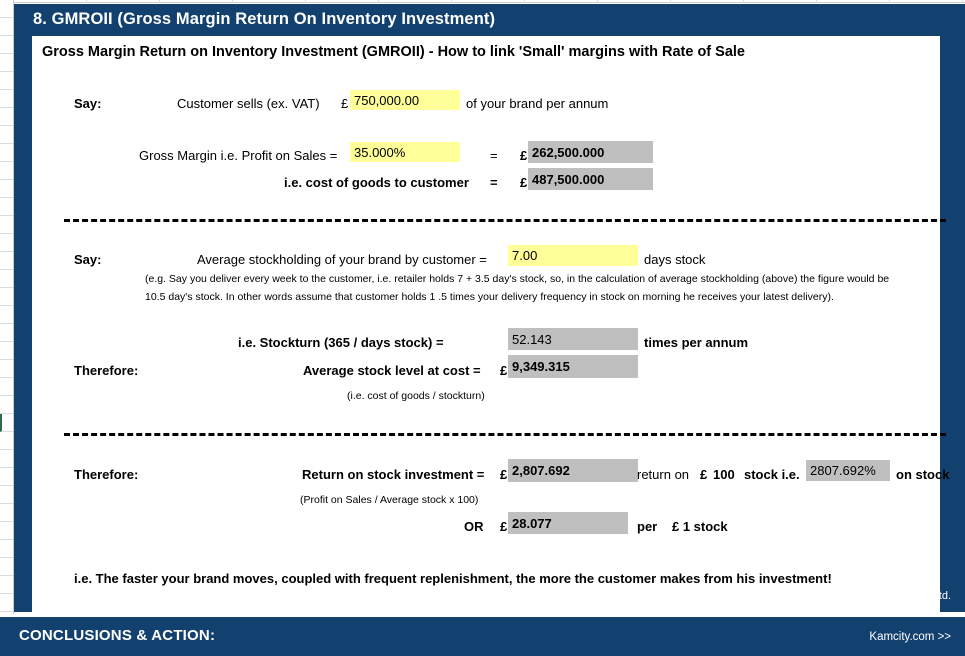 The width and height of the screenshot is (965, 656). Describe the element at coordinates (474, 526) in the screenshot. I see `or-label: OR` at that location.